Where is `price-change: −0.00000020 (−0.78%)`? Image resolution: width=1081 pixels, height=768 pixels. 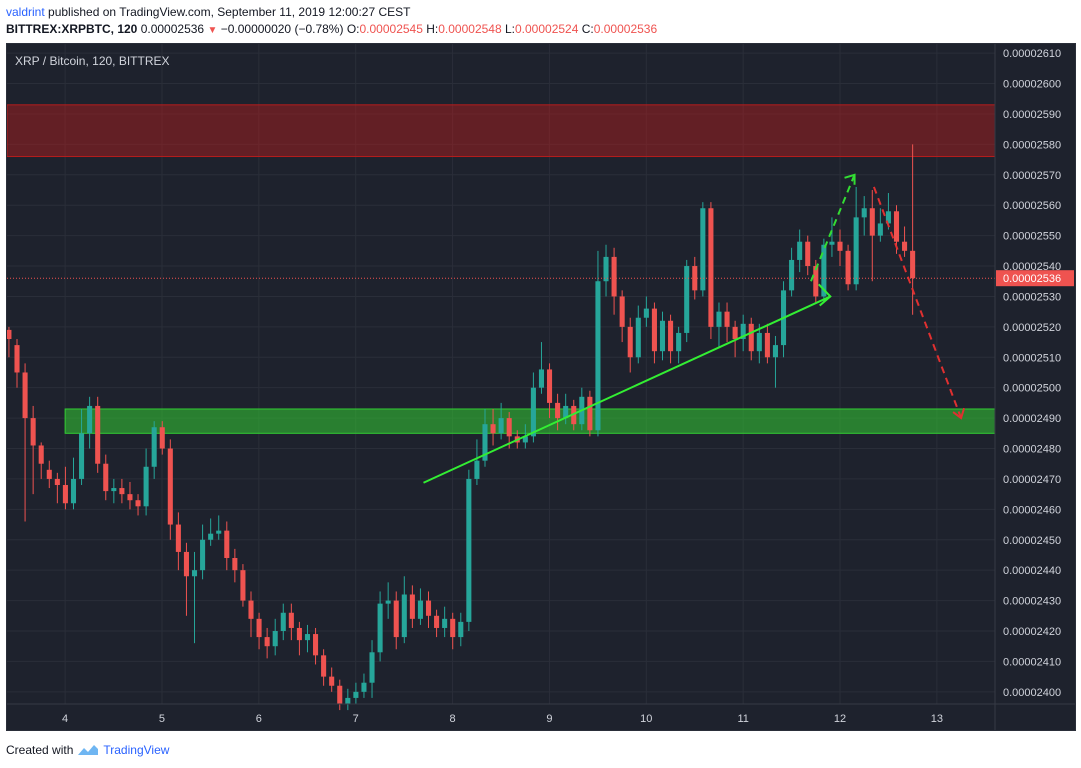 price-change: −0.00000020 (−0.78%) is located at coordinates (282, 29).